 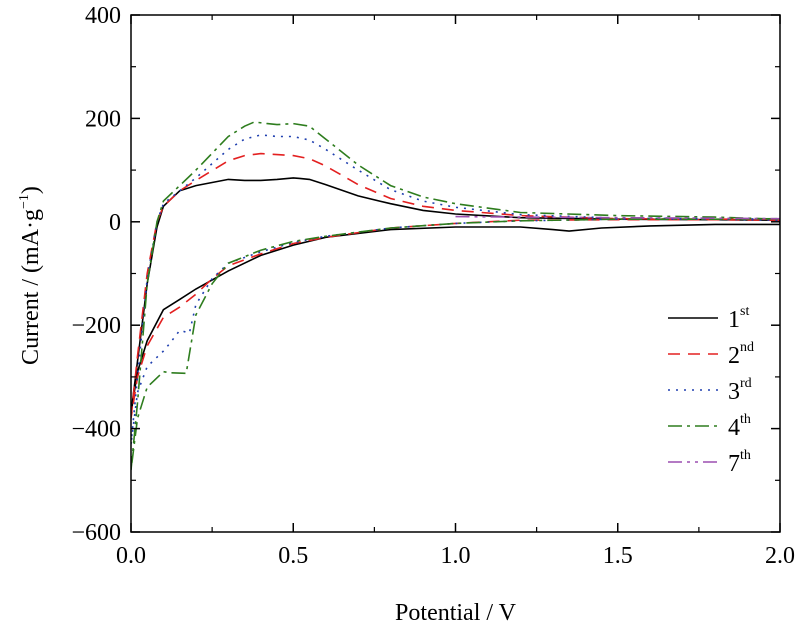 What do you see at coordinates (739, 462) in the screenshot?
I see `legend-label-7th: 7th` at bounding box center [739, 462].